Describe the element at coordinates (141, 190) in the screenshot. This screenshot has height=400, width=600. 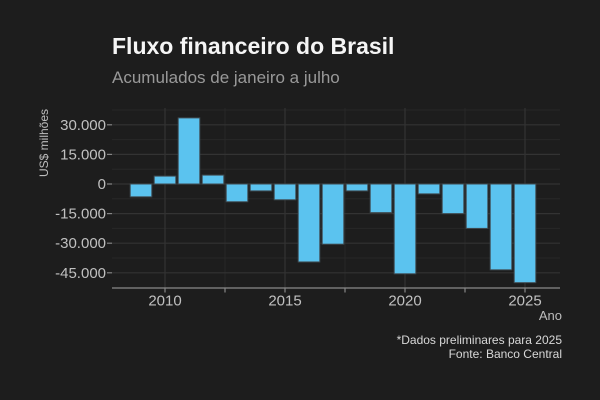
I see `bar-2009` at that location.